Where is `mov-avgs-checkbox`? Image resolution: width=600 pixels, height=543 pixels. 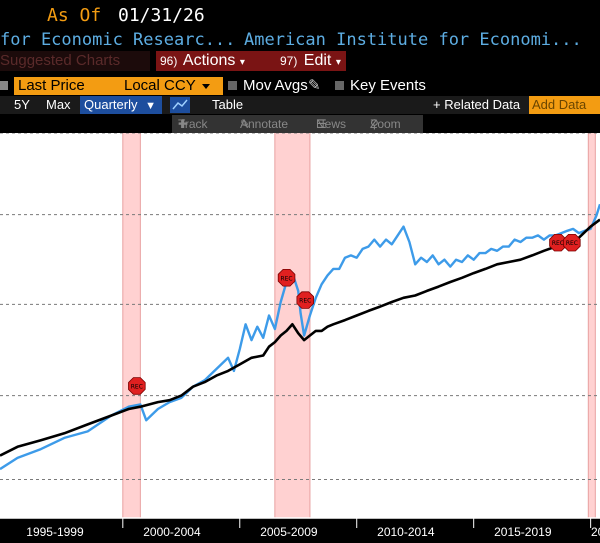
mov-avgs-checkbox is located at coordinates (232, 85).